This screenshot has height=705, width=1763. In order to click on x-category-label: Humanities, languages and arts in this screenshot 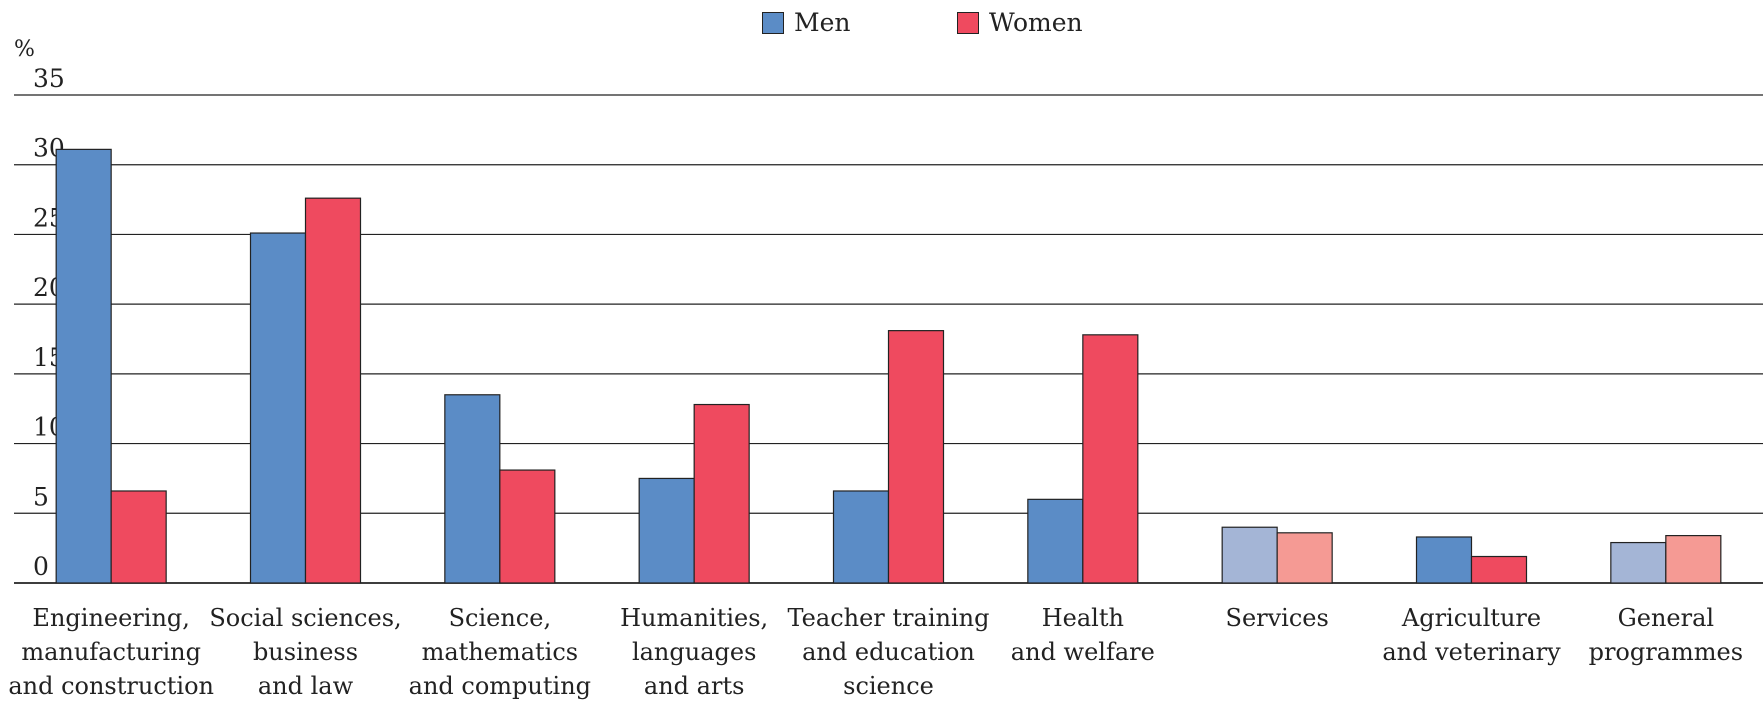, I will do `click(694, 652)`.